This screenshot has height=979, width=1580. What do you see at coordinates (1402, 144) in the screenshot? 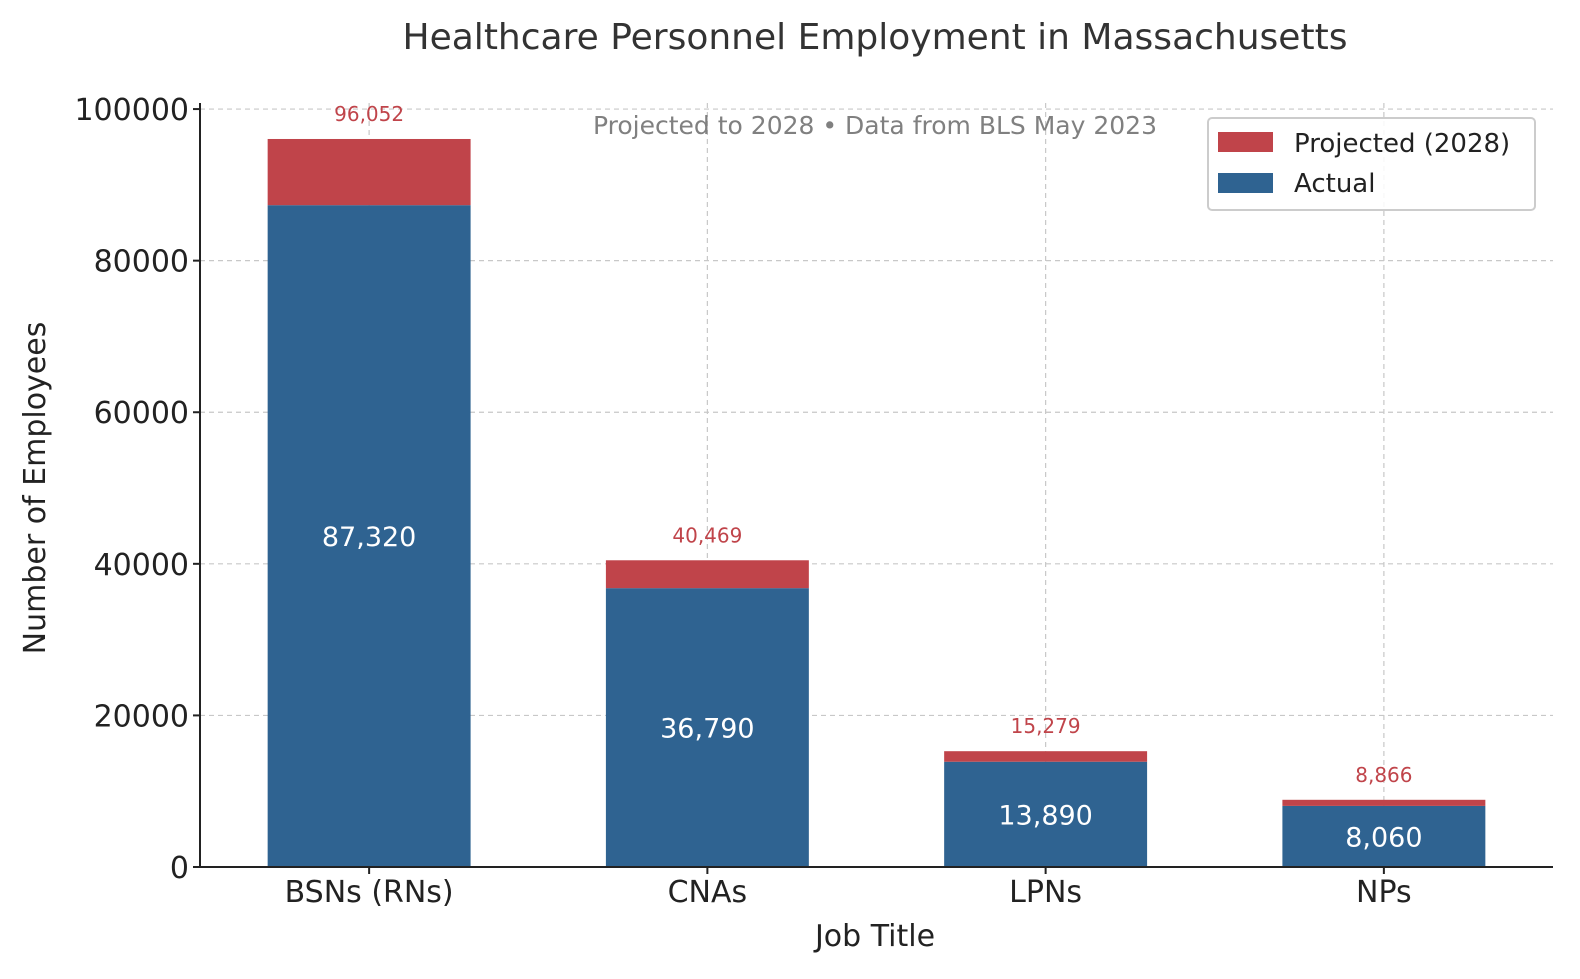
I see `legend-label-projected: Projected (2028)` at bounding box center [1402, 144].